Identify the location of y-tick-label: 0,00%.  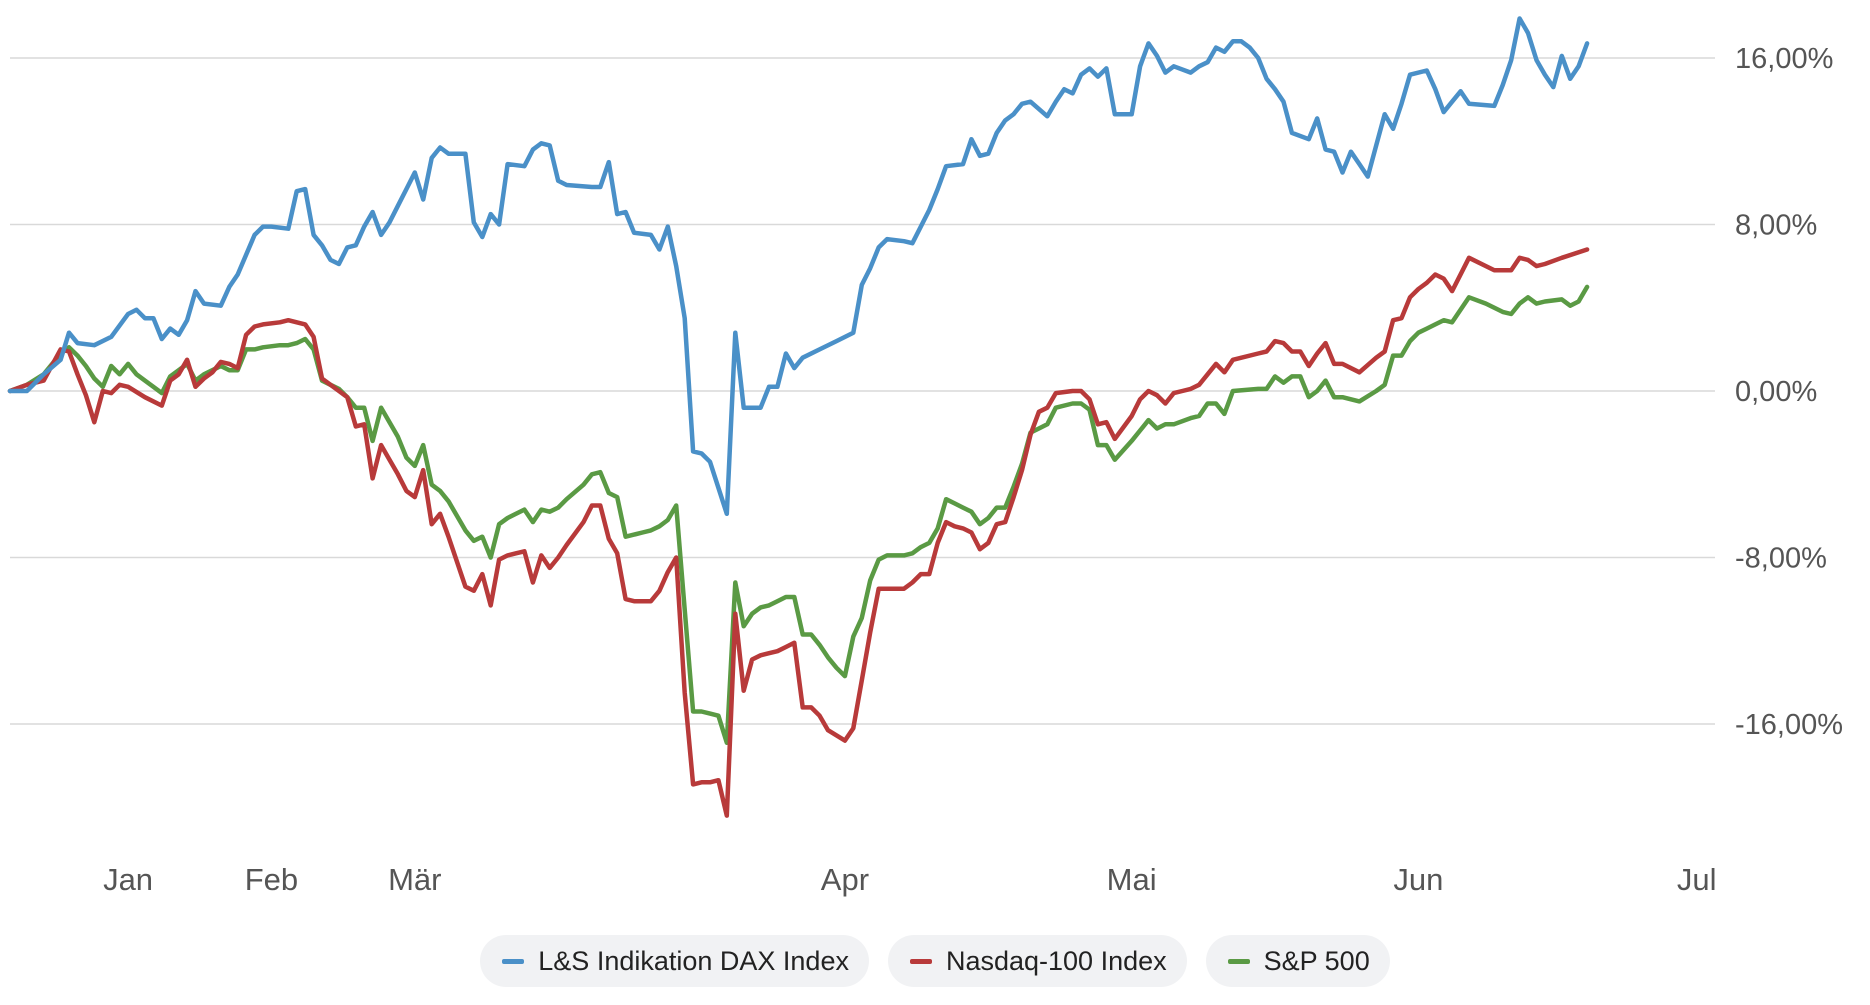
(1776, 392).